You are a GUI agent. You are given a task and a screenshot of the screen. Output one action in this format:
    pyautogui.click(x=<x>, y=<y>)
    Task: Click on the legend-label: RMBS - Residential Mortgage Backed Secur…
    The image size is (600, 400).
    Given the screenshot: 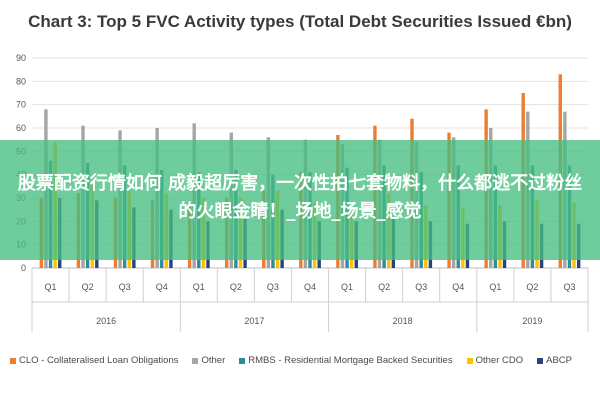 What is the action you would take?
    pyautogui.click(x=350, y=360)
    